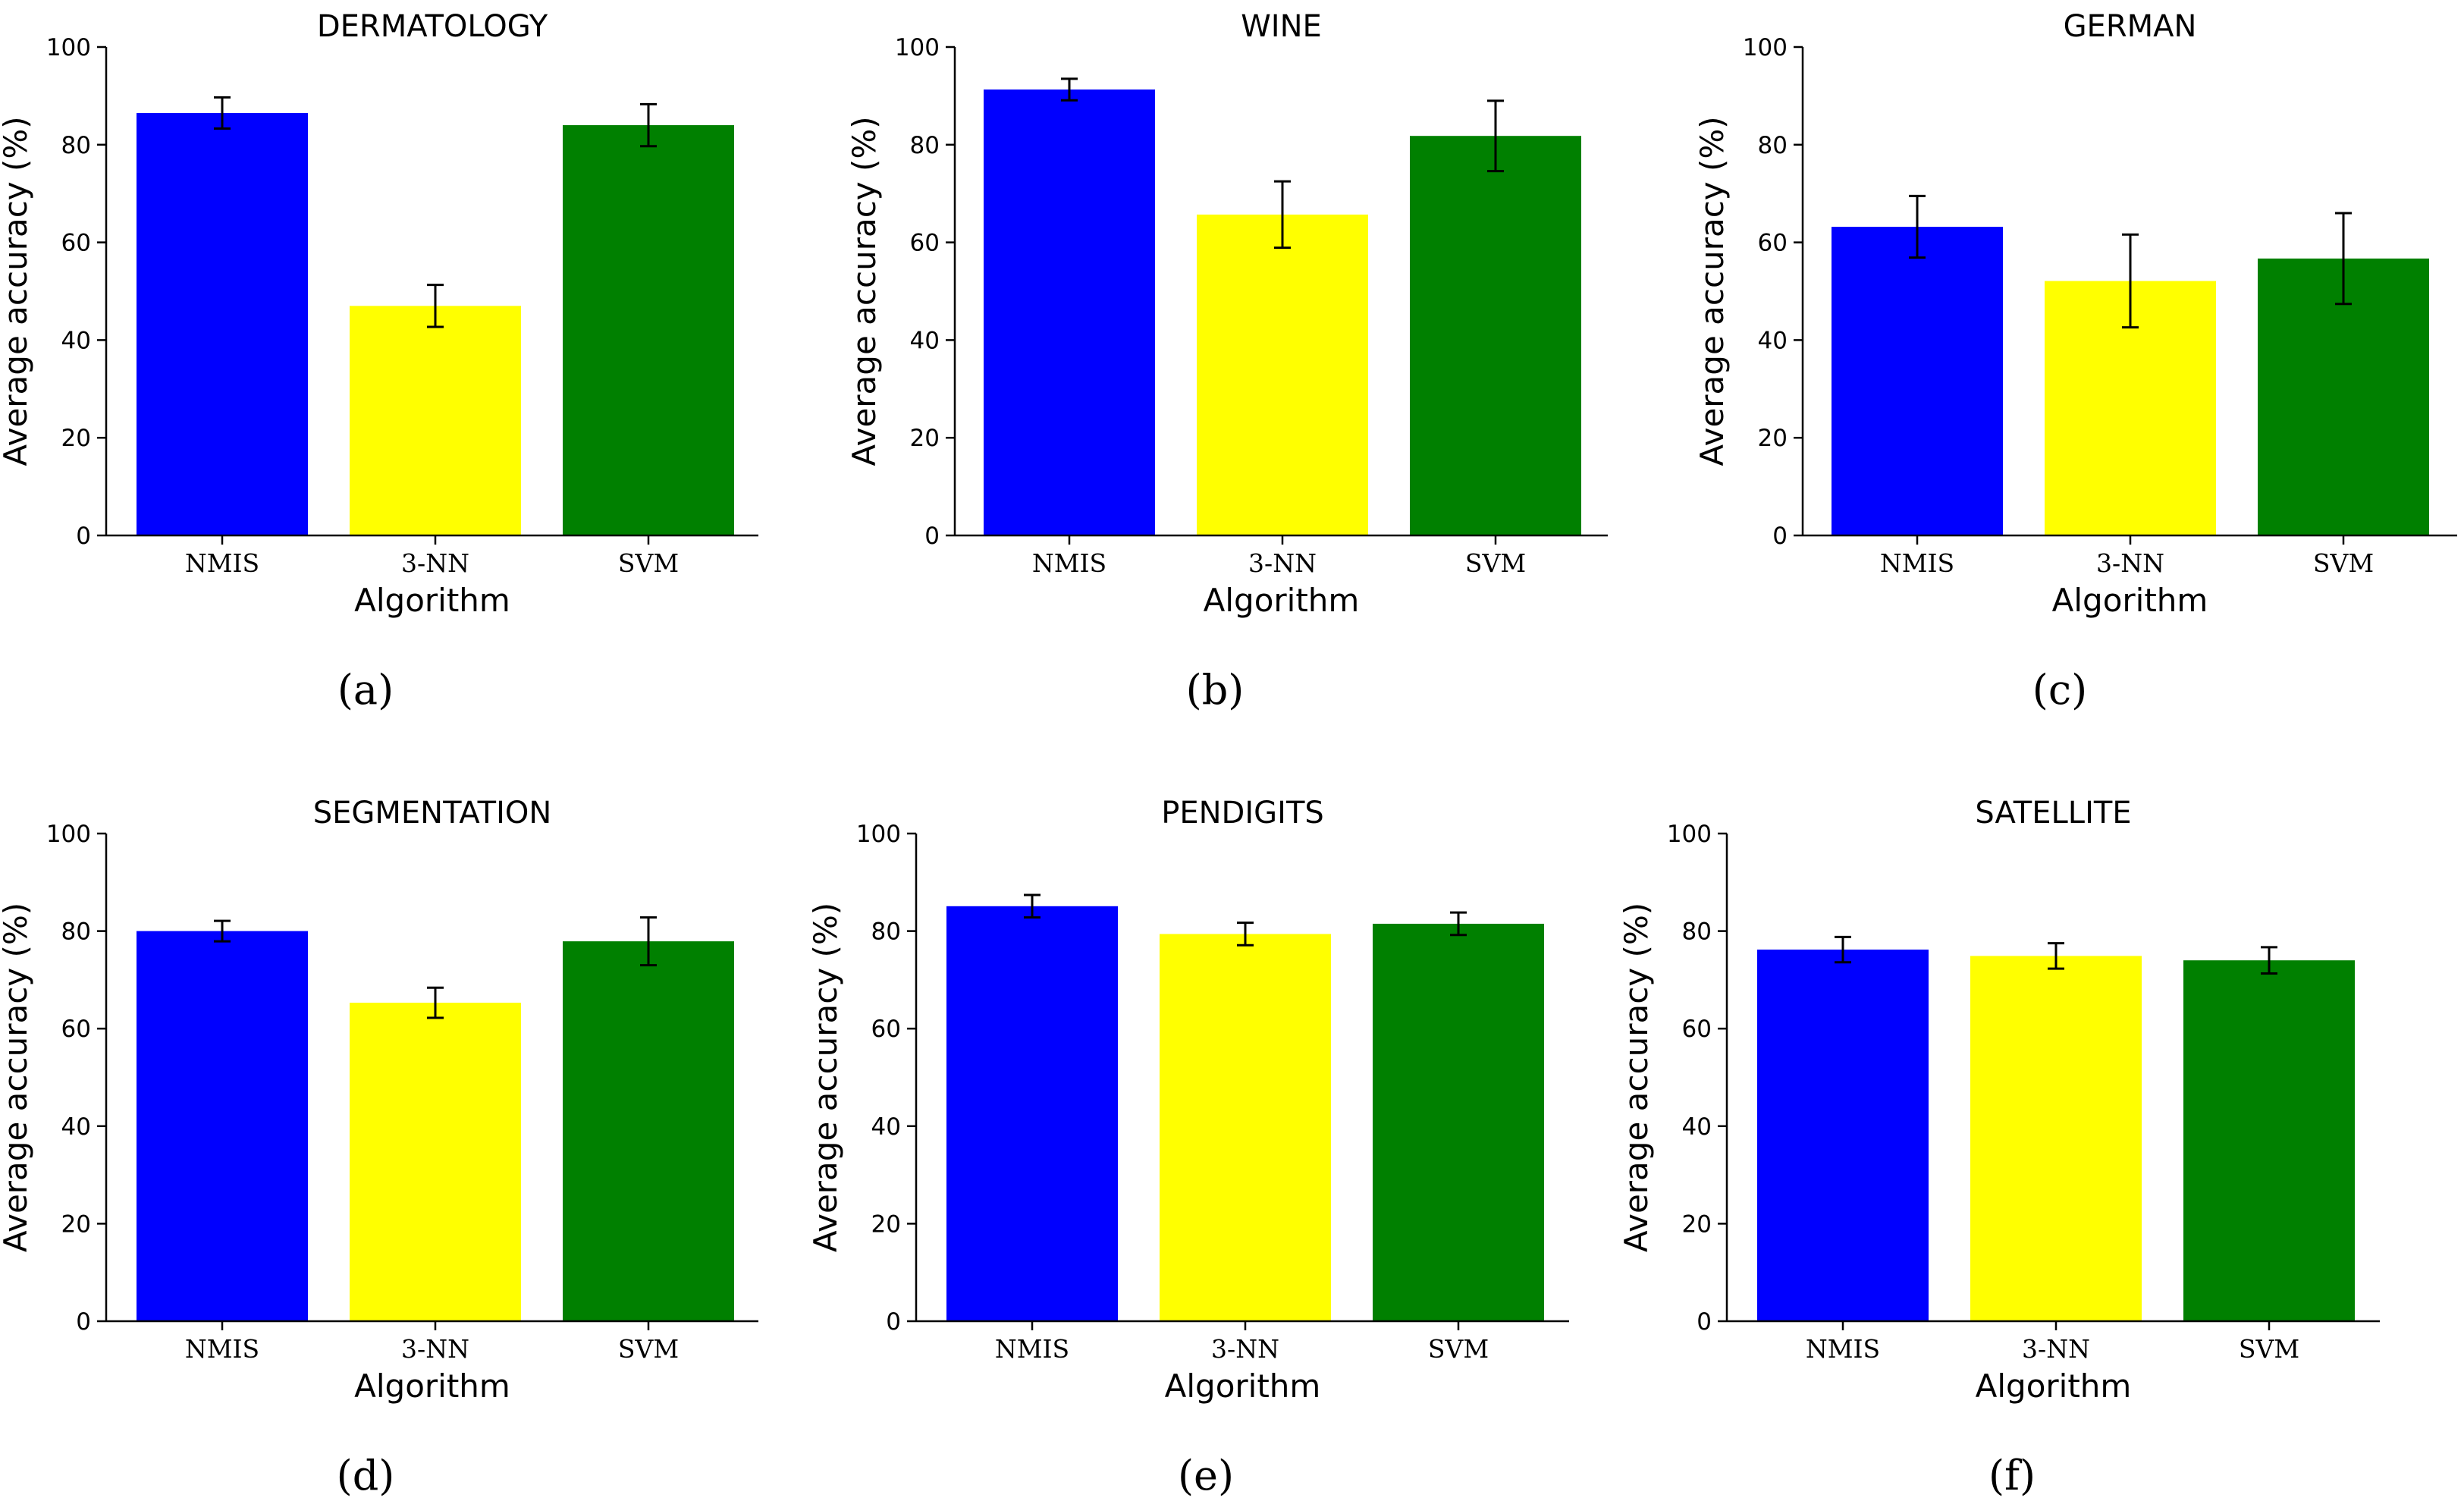 Image resolution: width=2464 pixels, height=1504 pixels. Describe the element at coordinates (432, 26) in the screenshot. I see `chart-title: DERMATOLOGY` at that location.